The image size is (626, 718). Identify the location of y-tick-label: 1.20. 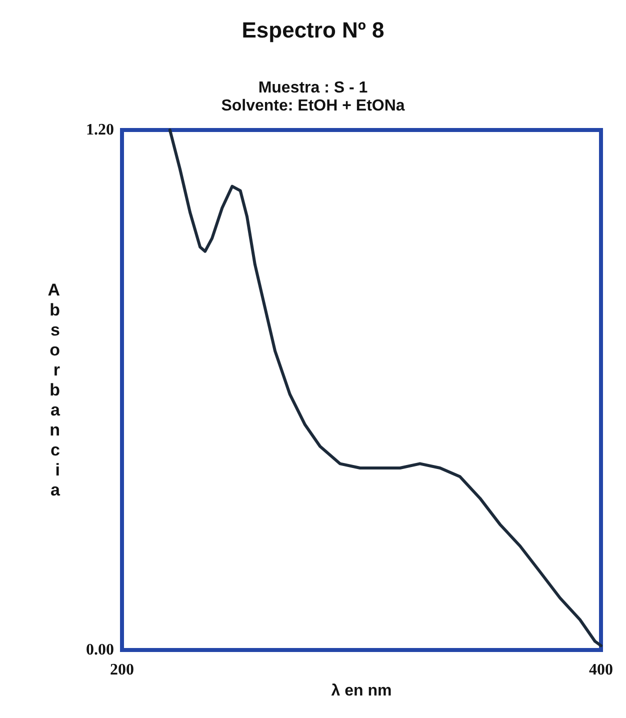
(100, 130).